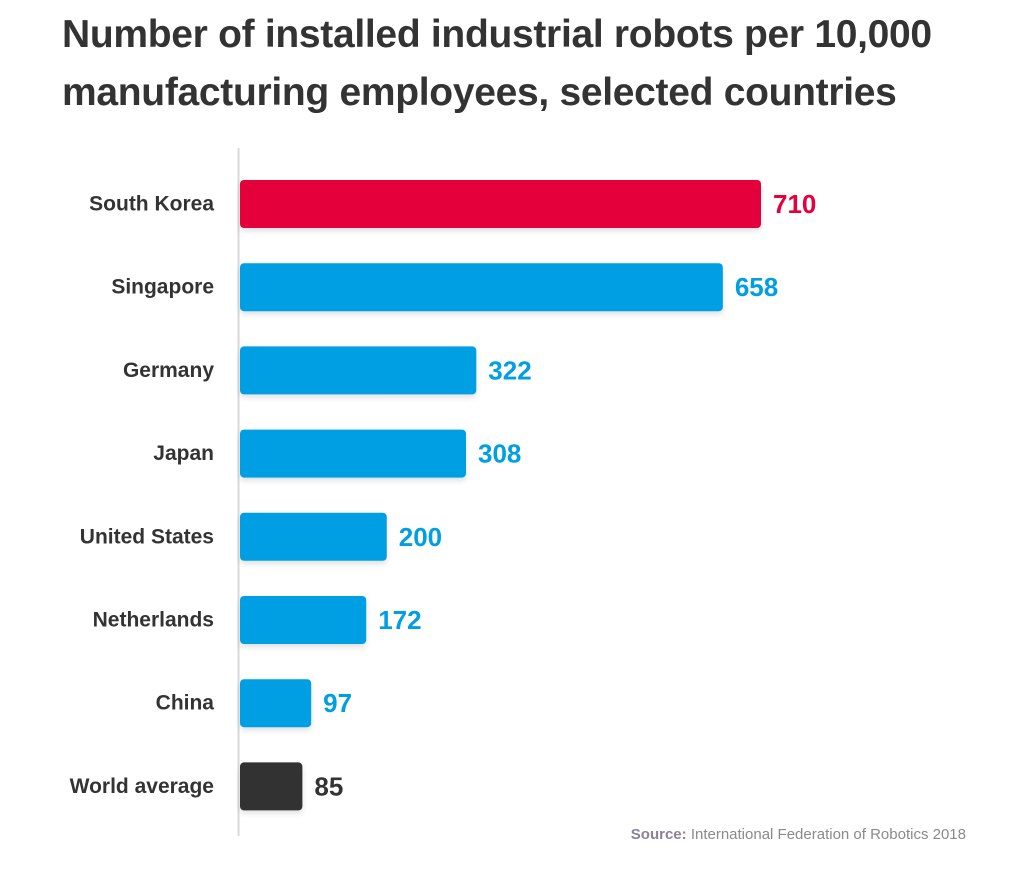 This screenshot has height=882, width=1024. What do you see at coordinates (481, 287) in the screenshot?
I see `bar-singapore` at bounding box center [481, 287].